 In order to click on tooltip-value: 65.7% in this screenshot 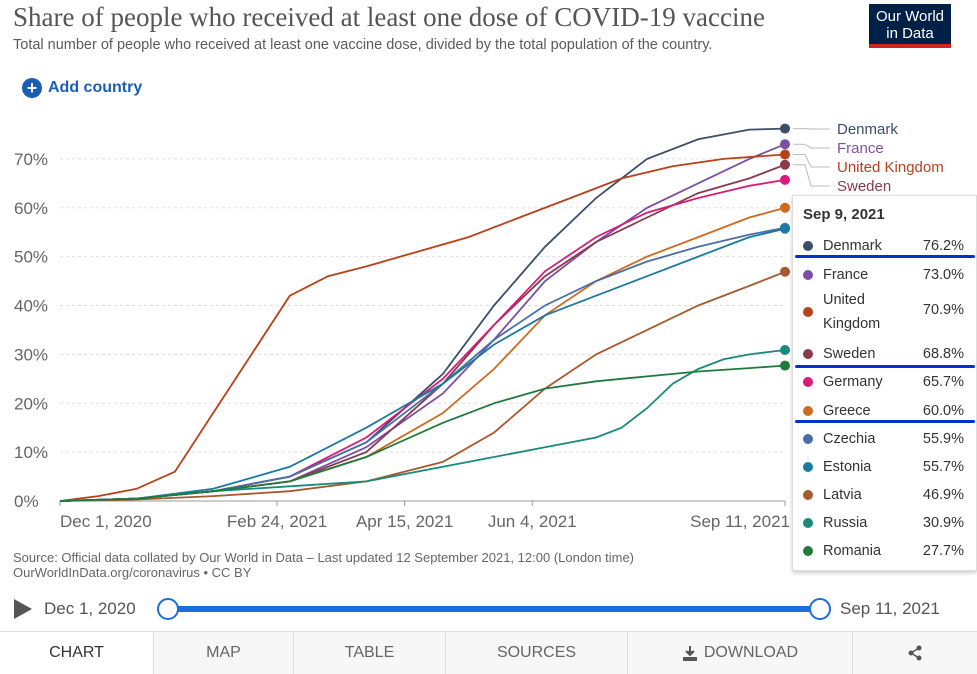, I will do `click(943, 382)`.